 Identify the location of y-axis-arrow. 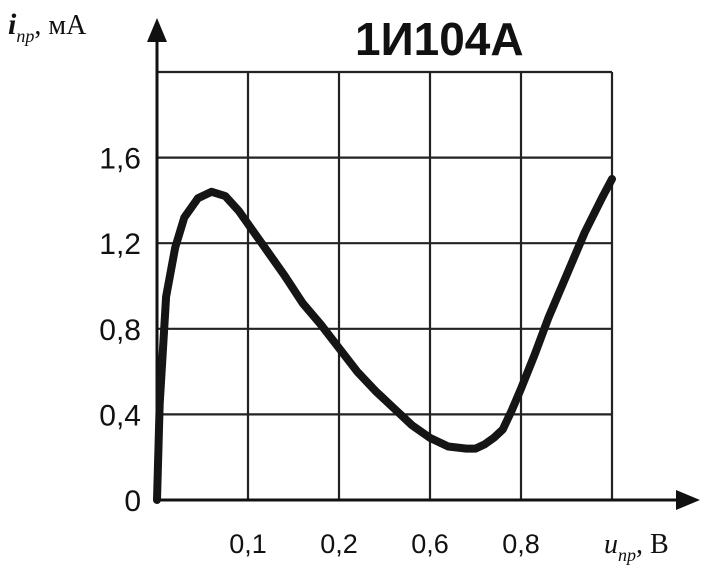
(157, 30).